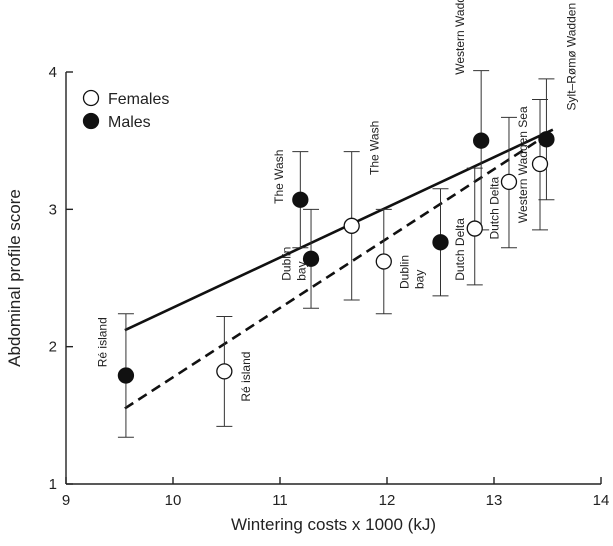 This screenshot has height=546, width=613. What do you see at coordinates (601, 500) in the screenshot?
I see `x-tick-label: 14` at bounding box center [601, 500].